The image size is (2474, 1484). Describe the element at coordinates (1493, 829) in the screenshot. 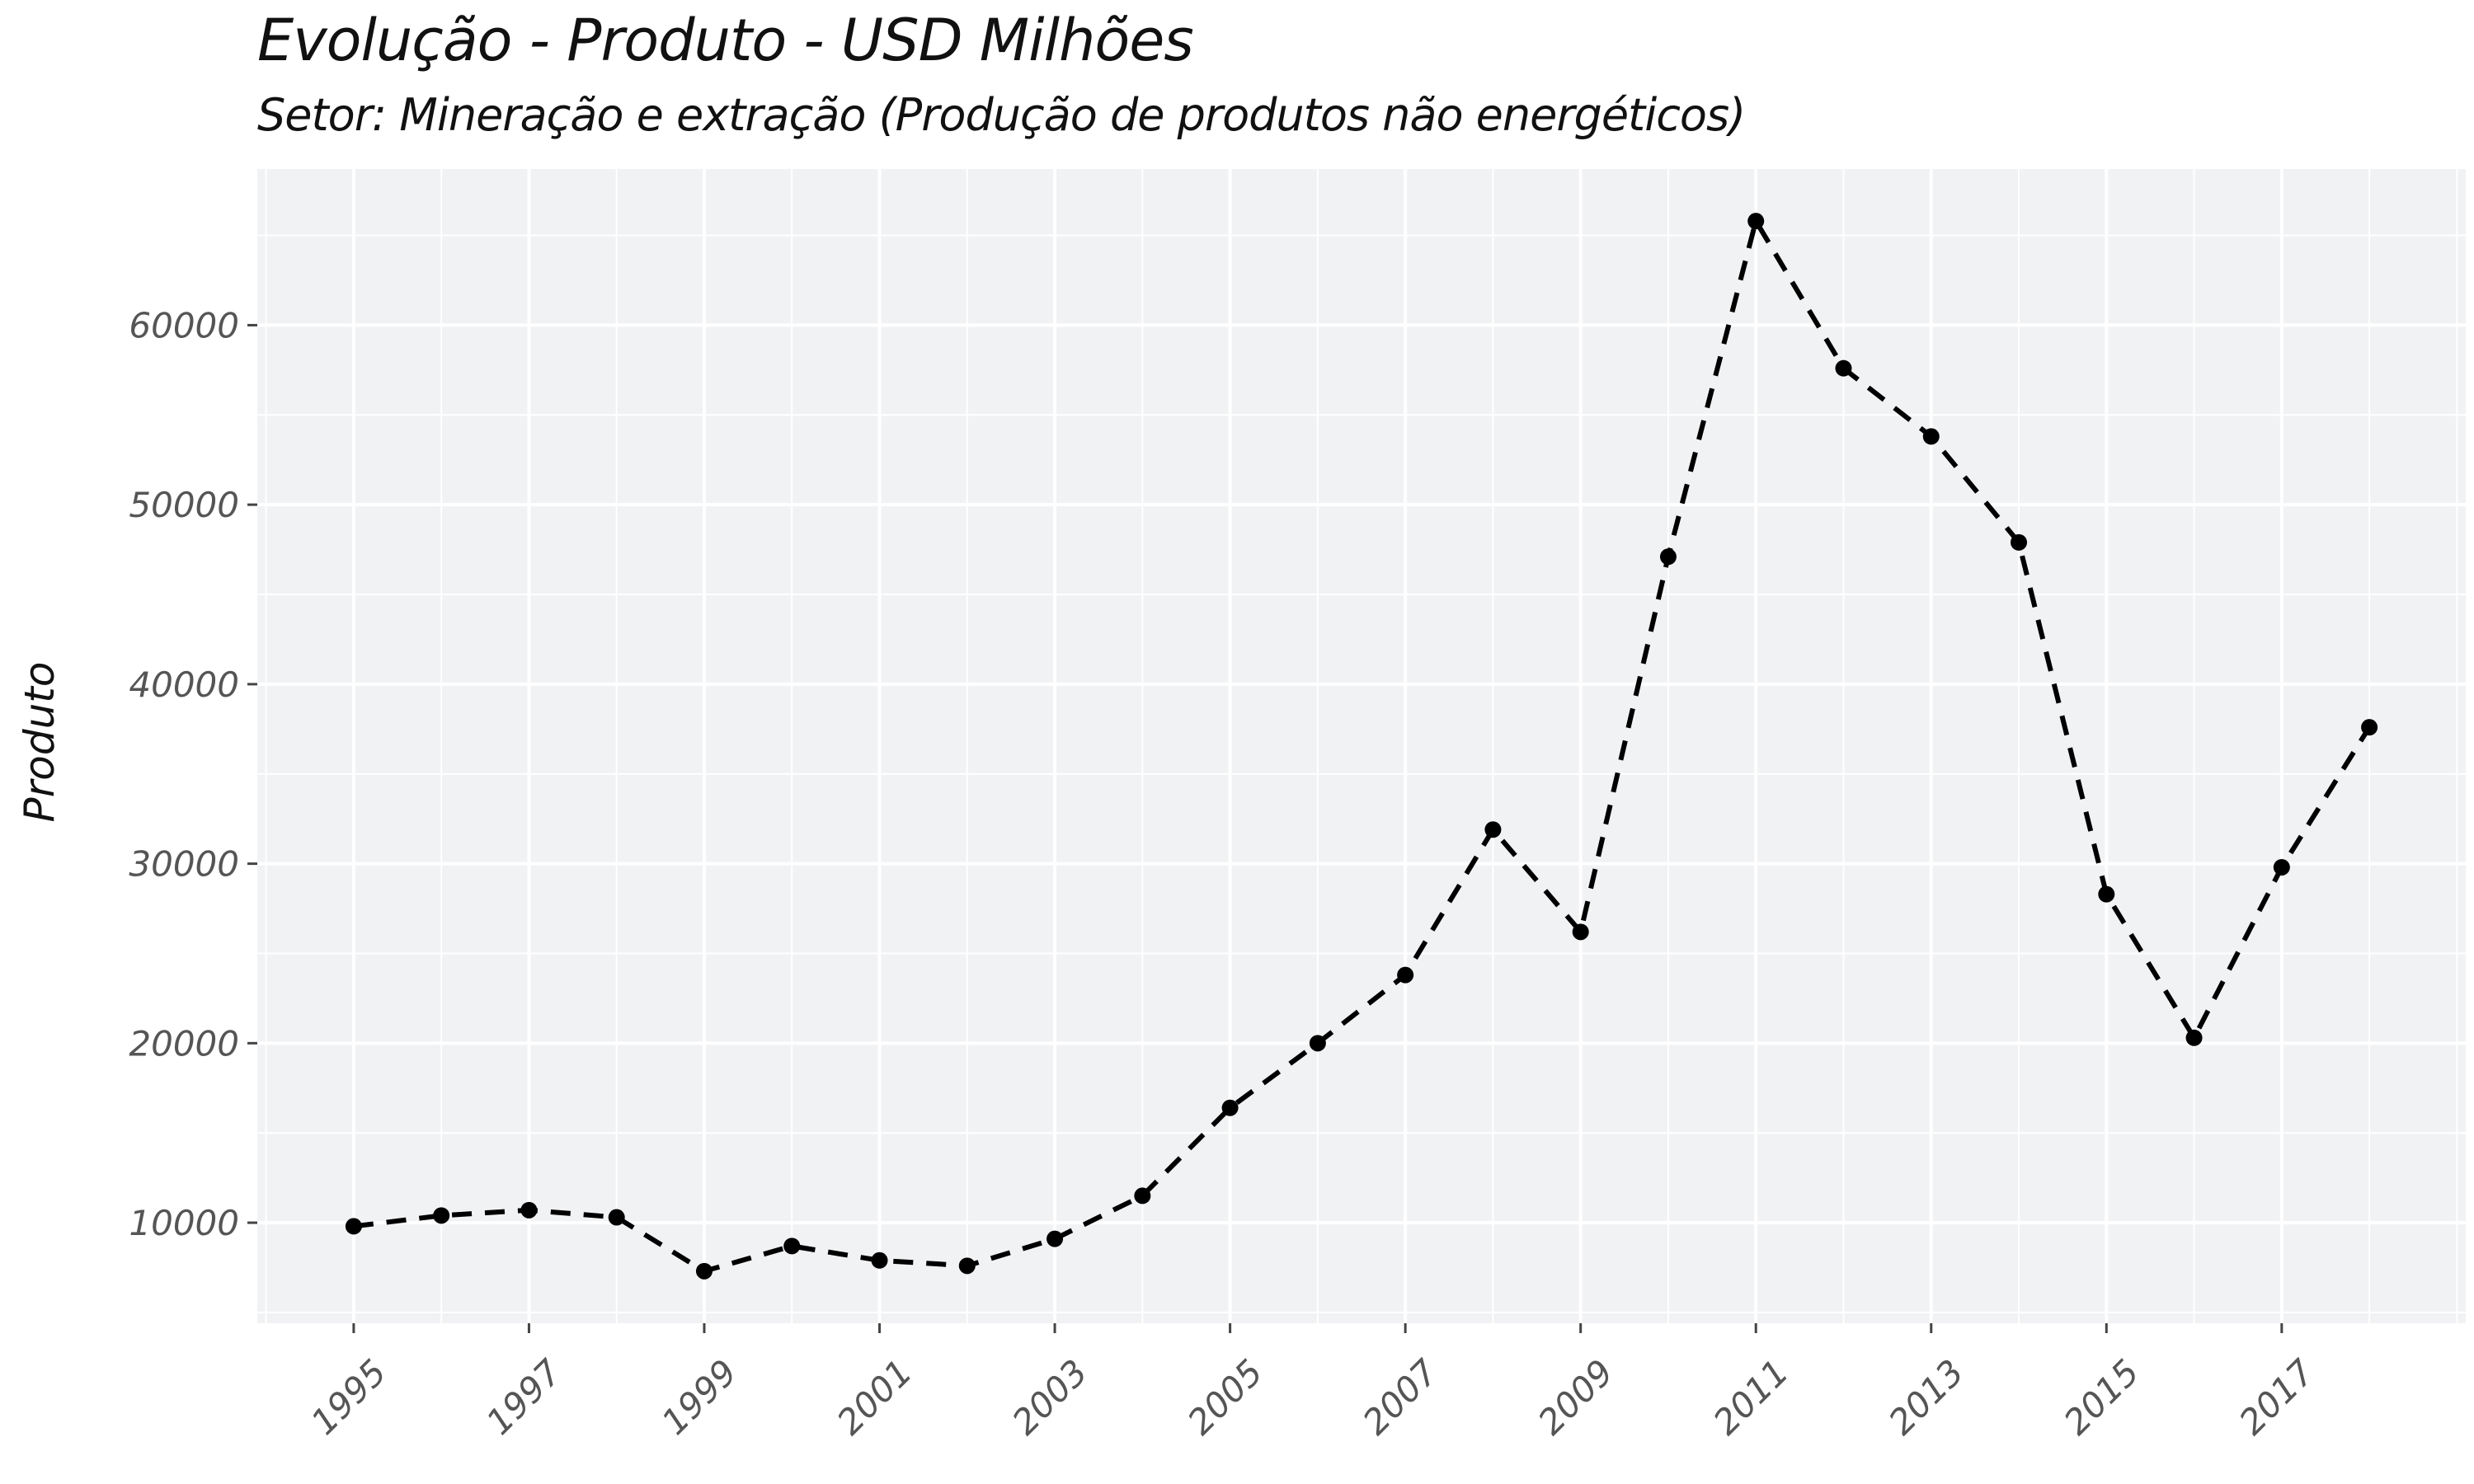

I see `data-point-2008` at that location.